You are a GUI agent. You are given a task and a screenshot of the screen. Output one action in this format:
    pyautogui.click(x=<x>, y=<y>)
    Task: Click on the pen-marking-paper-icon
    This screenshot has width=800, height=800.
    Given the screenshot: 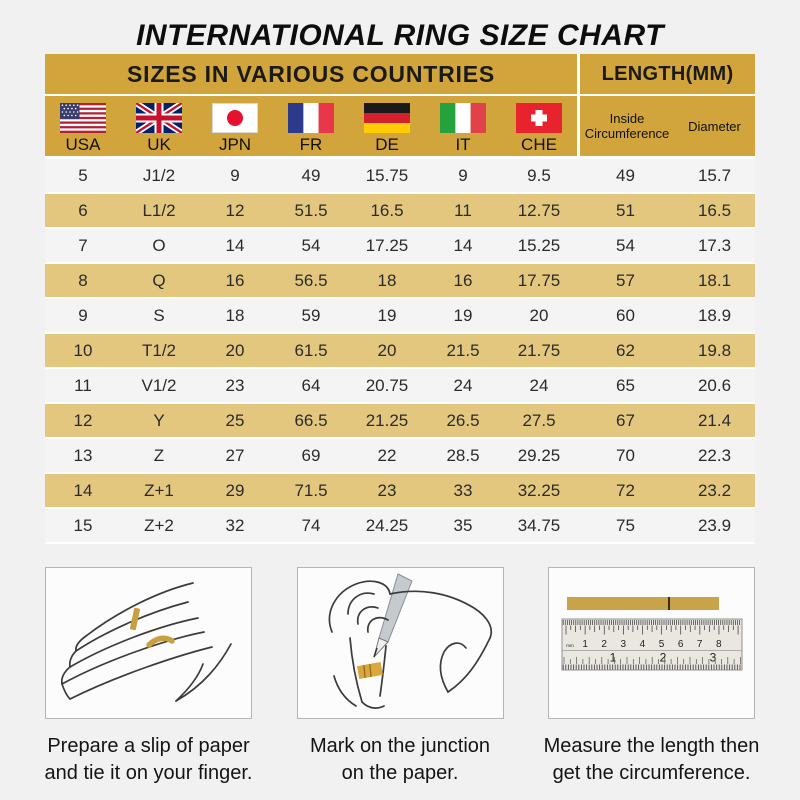 What is the action you would take?
    pyautogui.click(x=410, y=641)
    